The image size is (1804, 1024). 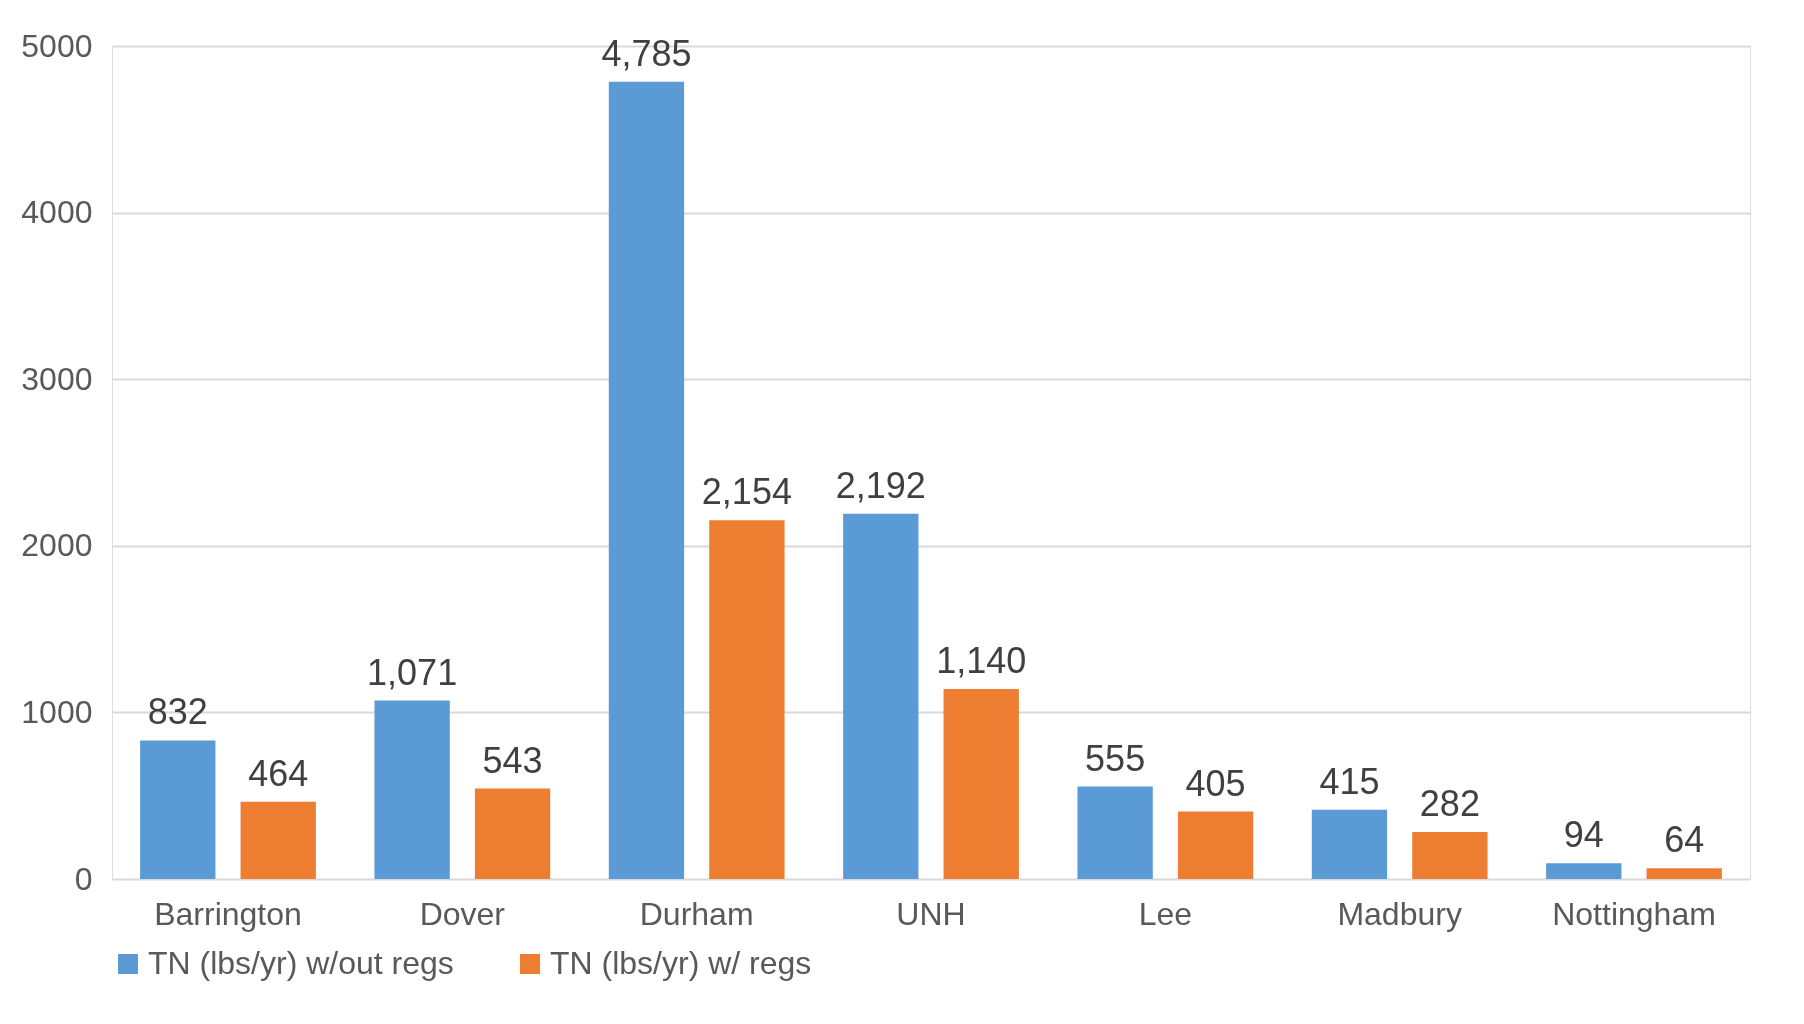 What do you see at coordinates (57, 212) in the screenshot?
I see `y-tick-label: 4000` at bounding box center [57, 212].